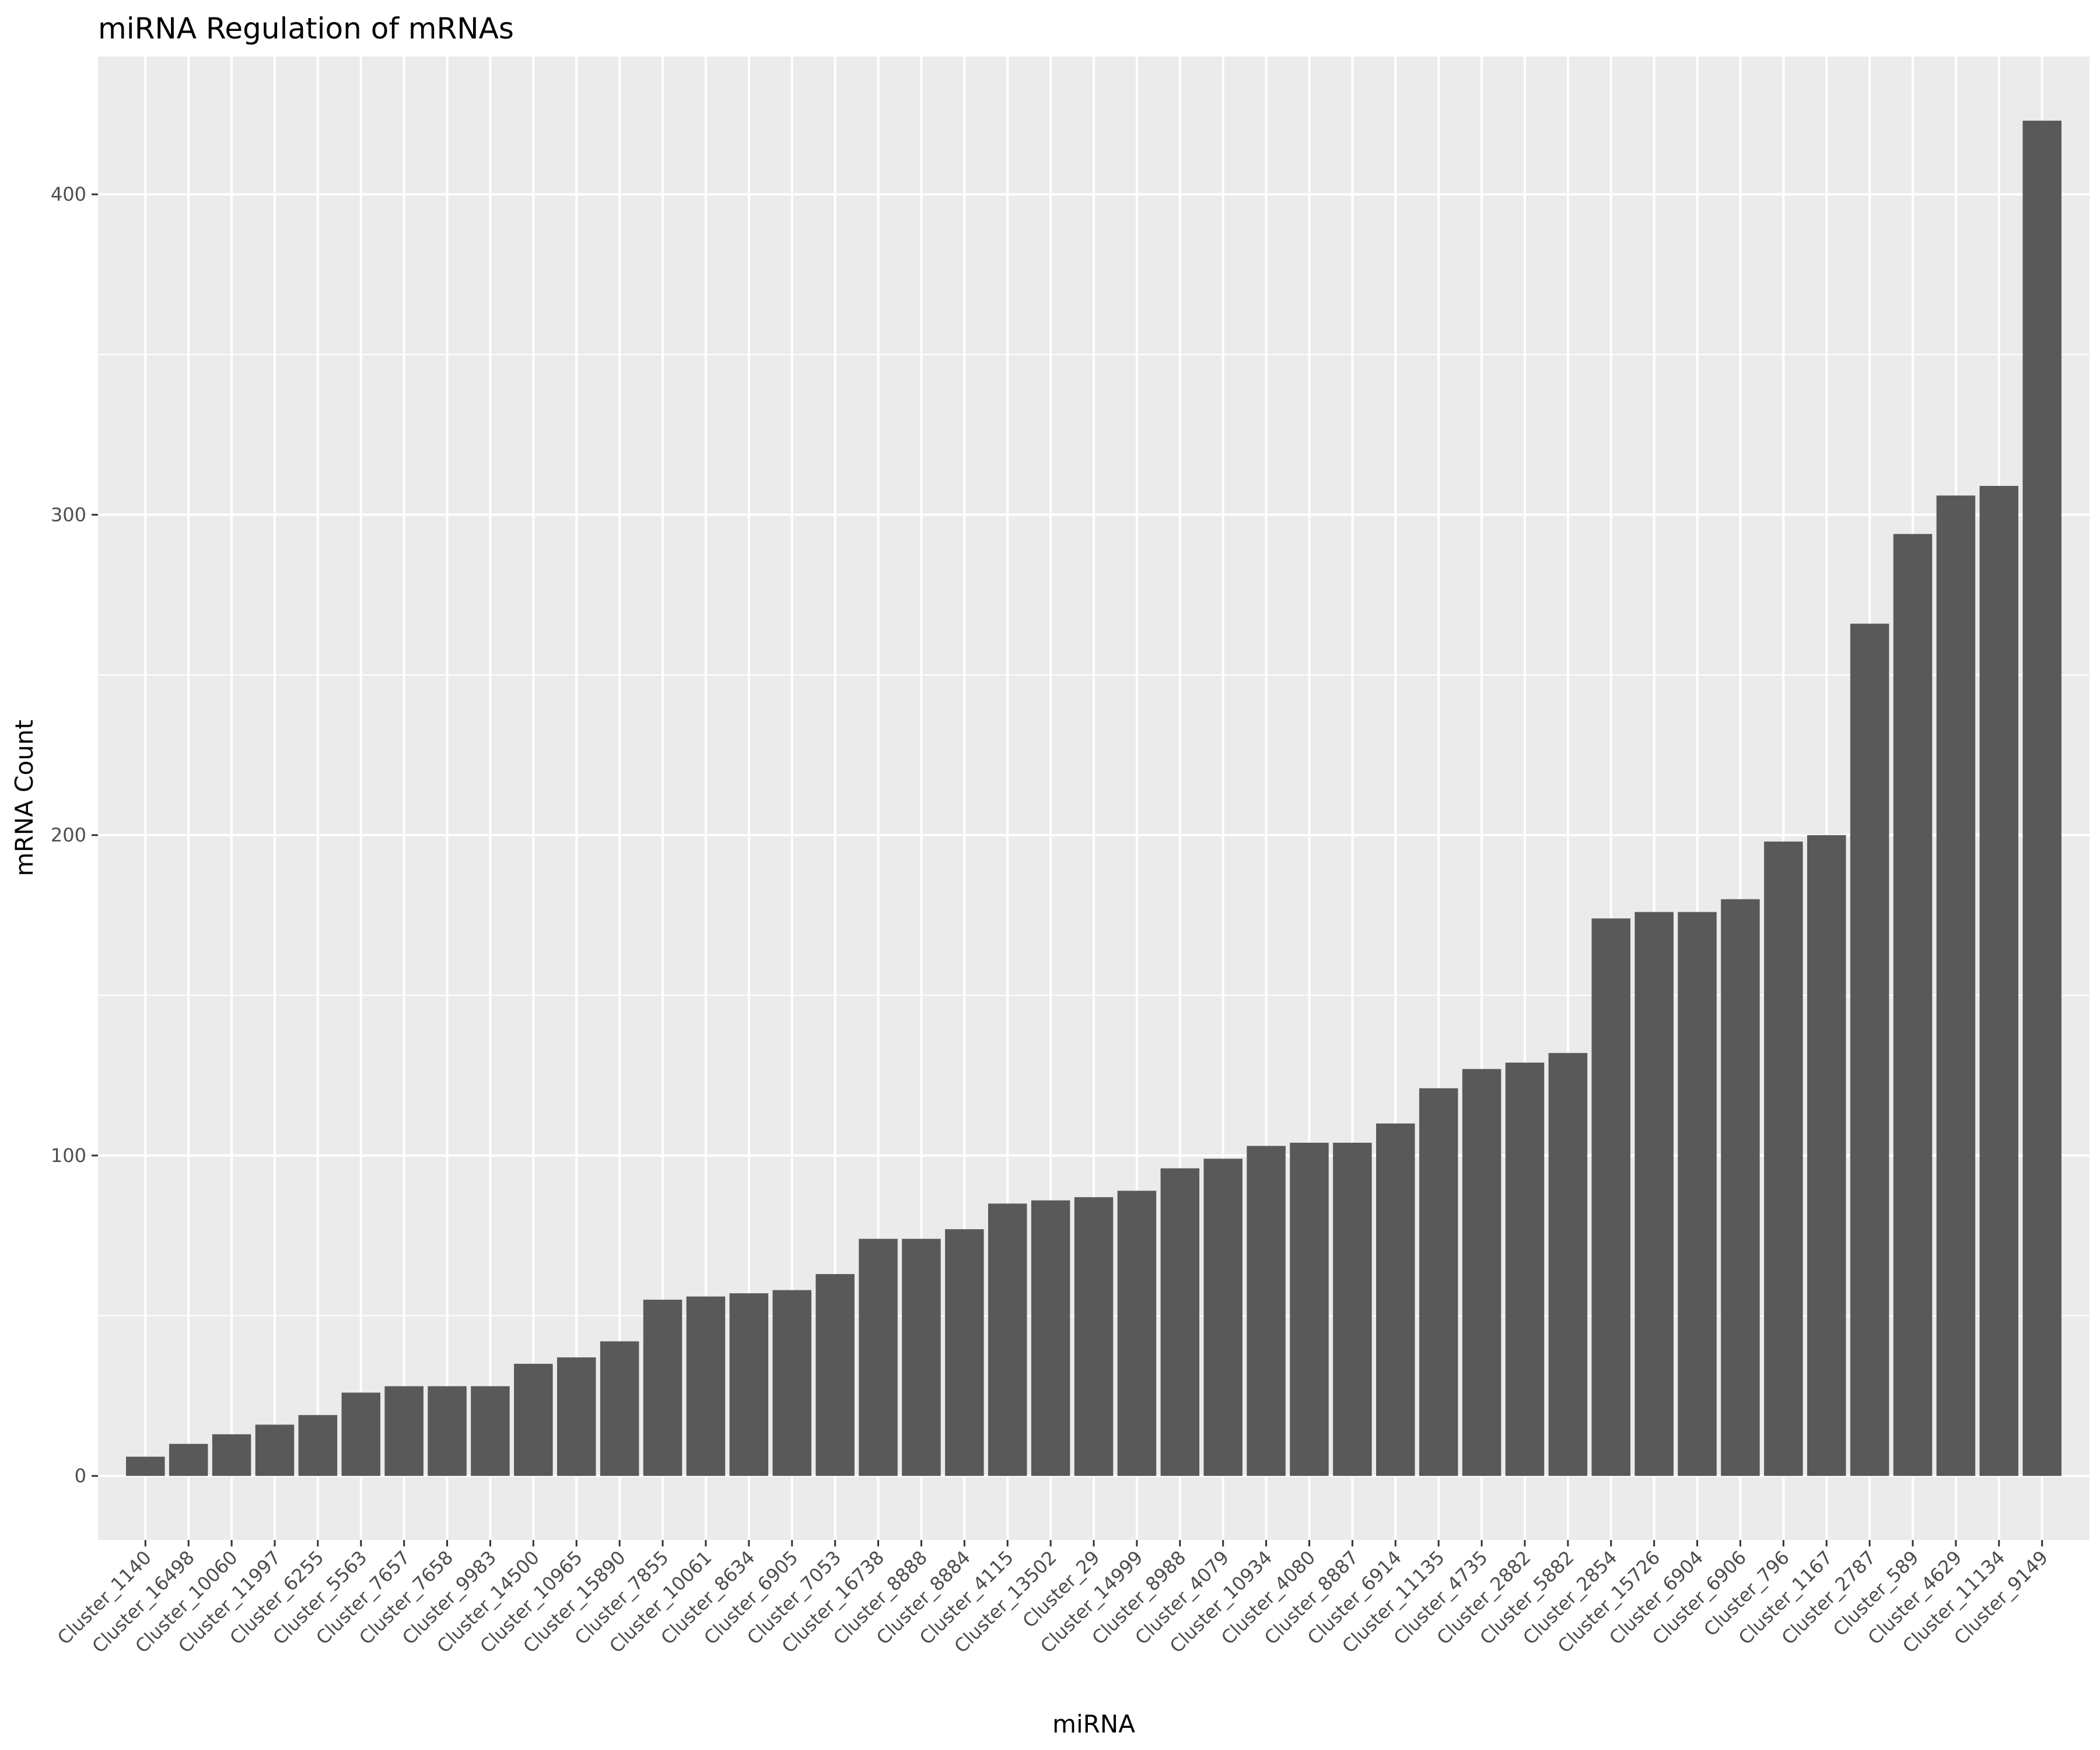 This screenshot has width=2100, height=1750. I want to click on y-tick-label: 400, so click(68, 194).